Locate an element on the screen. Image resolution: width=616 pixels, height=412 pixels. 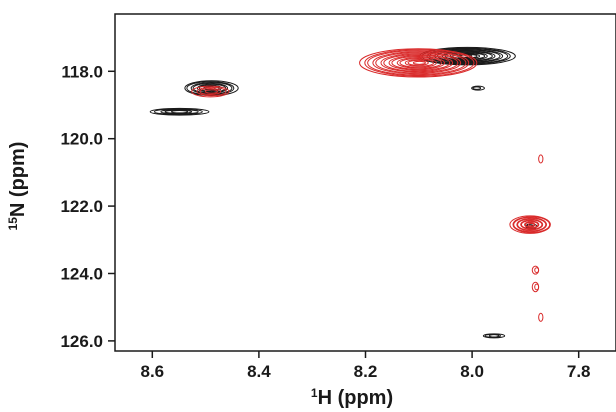
y-axis-title-superscript: 15 is located at coordinates (13, 224).